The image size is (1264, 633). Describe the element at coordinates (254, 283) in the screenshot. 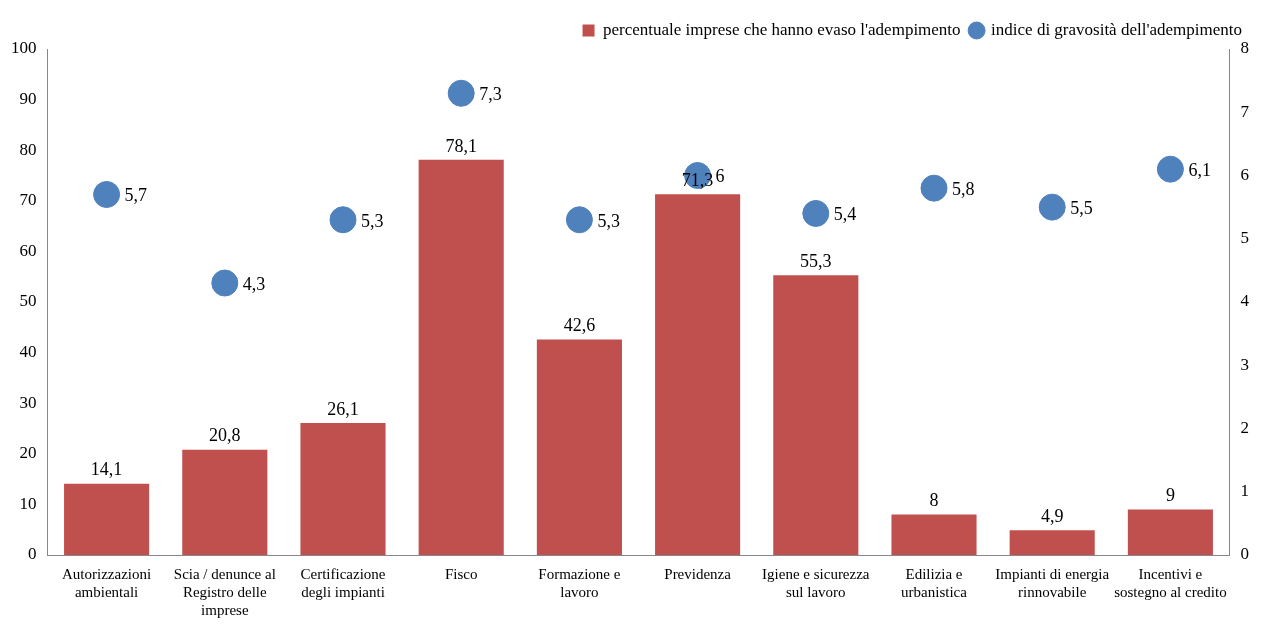

I see `data-label: 4,3` at that location.